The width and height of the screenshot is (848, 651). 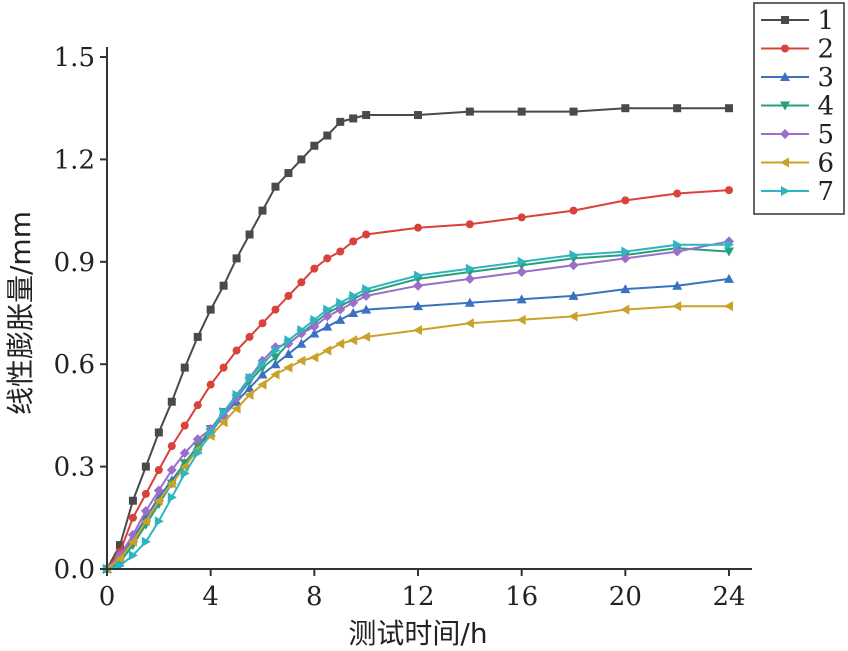 What do you see at coordinates (797, 135) in the screenshot?
I see `legend-item: 5` at bounding box center [797, 135].